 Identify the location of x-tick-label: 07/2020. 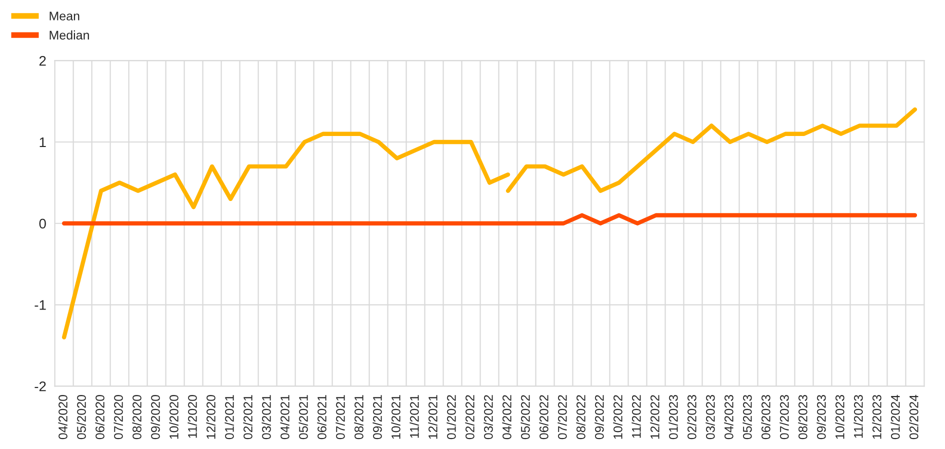
(118, 417).